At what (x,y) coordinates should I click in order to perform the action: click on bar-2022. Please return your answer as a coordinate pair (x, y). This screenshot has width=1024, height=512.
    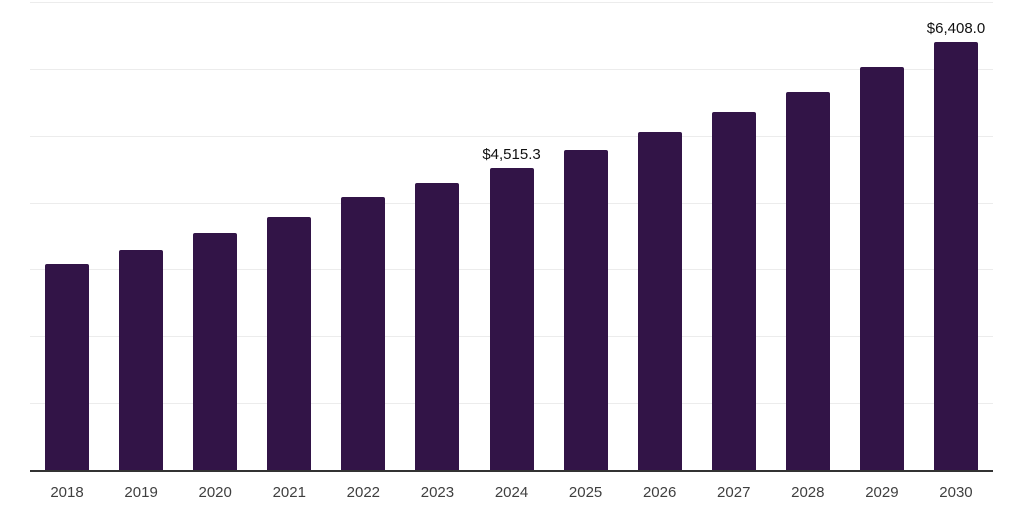
    Looking at the image, I should click on (363, 333).